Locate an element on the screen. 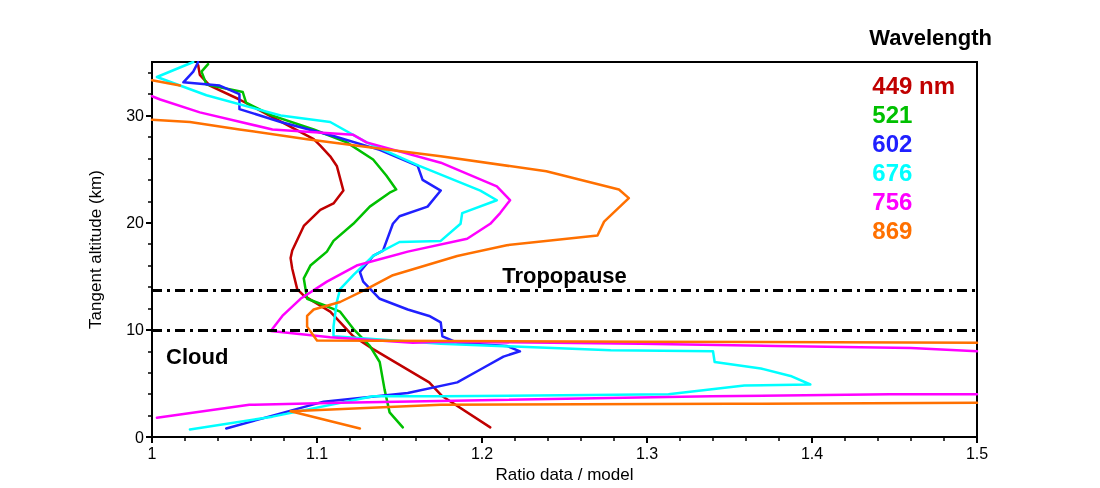 This screenshot has width=1100, height=488. ref-line-label: Cloud is located at coordinates (197, 357).